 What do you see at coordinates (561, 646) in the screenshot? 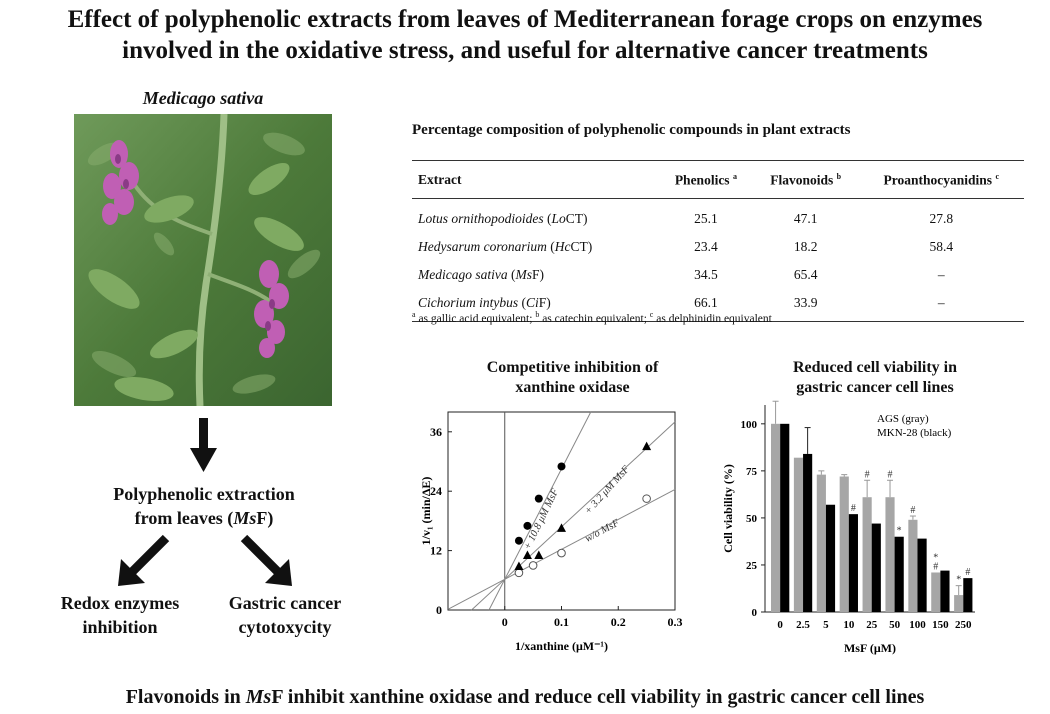
I see `x-axis-label: 1/xanthine (μM⁻¹)` at bounding box center [561, 646].